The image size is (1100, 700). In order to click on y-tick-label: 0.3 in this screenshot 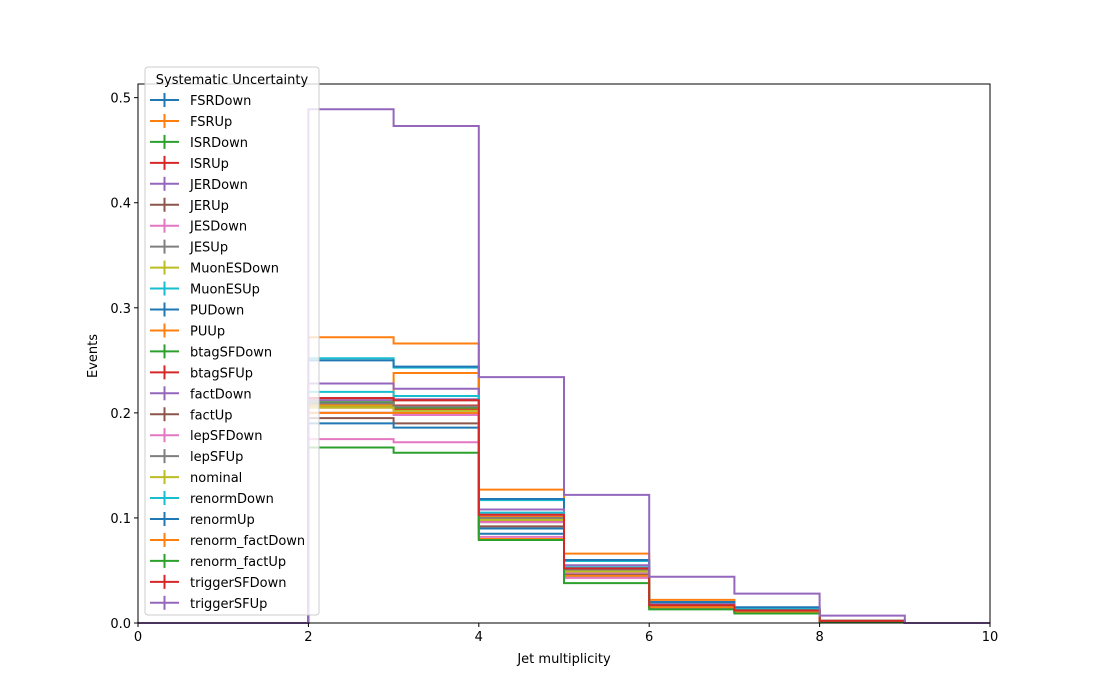, I will do `click(120, 309)`.